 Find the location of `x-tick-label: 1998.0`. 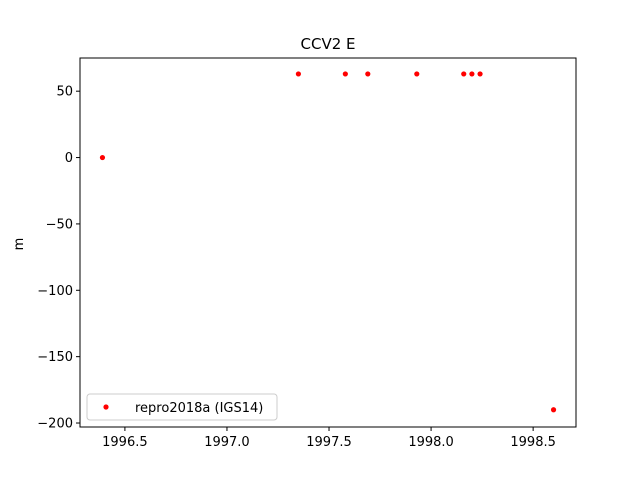

x-tick-label: 1998.0 is located at coordinates (431, 442).